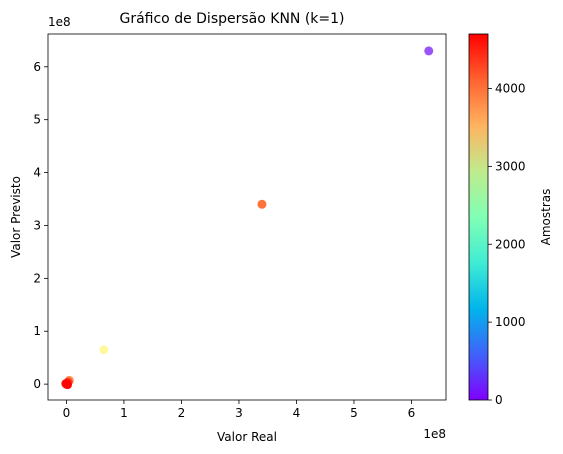 This screenshot has width=563, height=454. Describe the element at coordinates (412, 413) in the screenshot. I see `x-tick-label: 6` at that location.